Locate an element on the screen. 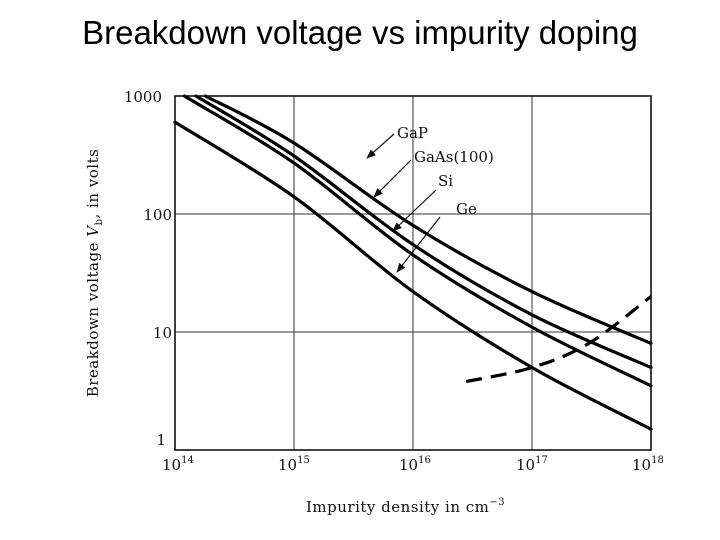 The image size is (720, 540). annotation-arrow-gap is located at coordinates (380, 146).